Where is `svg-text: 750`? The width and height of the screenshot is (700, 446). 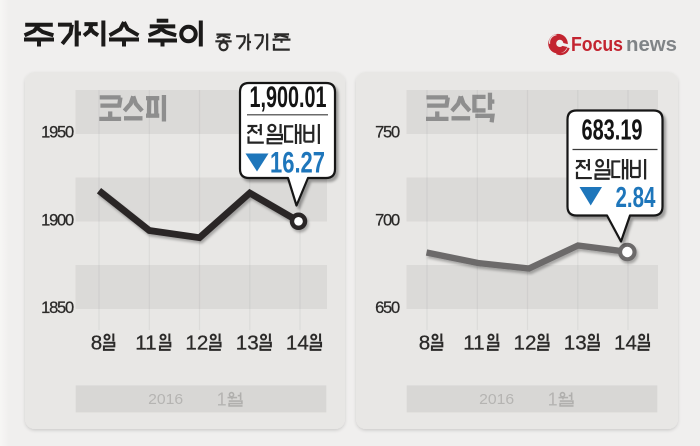
svg-text: 750 is located at coordinates (387, 133).